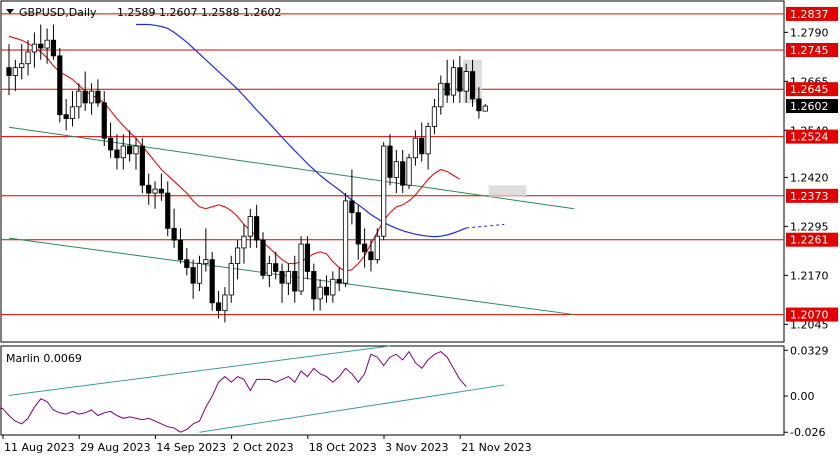  What do you see at coordinates (352, 408) in the screenshot?
I see `indicator-trendline` at bounding box center [352, 408].